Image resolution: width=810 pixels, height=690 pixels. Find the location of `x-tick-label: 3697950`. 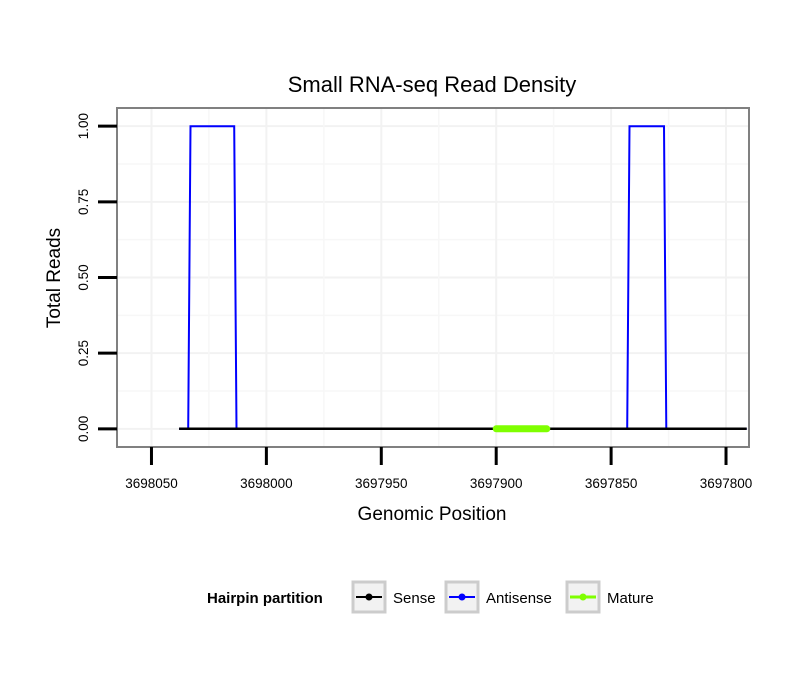

x-tick-label: 3697950 is located at coordinates (381, 483).